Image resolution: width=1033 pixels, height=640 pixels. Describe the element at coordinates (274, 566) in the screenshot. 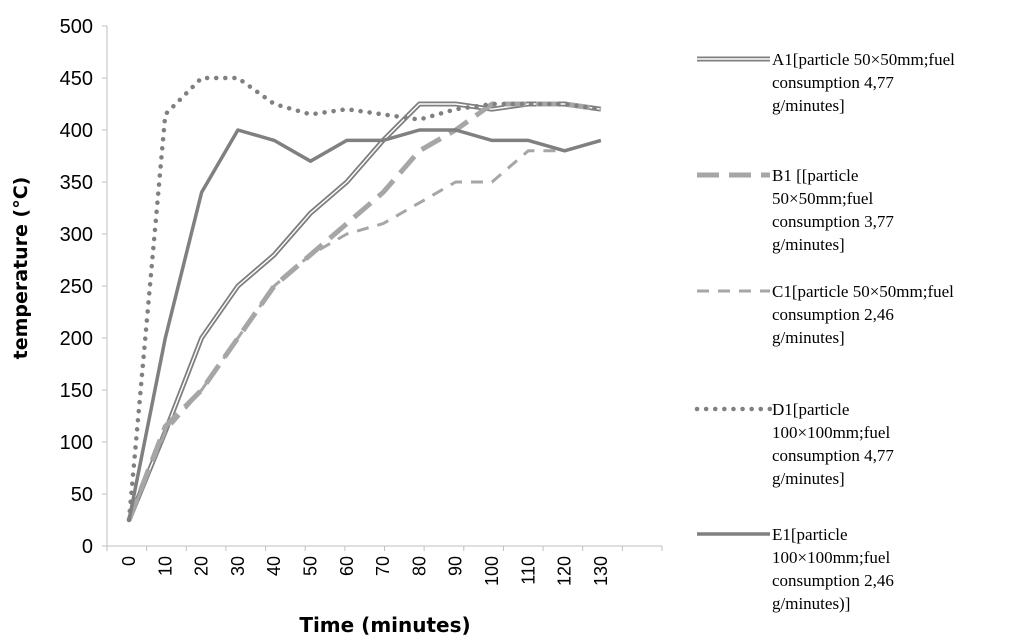

I see `x-tick-label: 40` at that location.